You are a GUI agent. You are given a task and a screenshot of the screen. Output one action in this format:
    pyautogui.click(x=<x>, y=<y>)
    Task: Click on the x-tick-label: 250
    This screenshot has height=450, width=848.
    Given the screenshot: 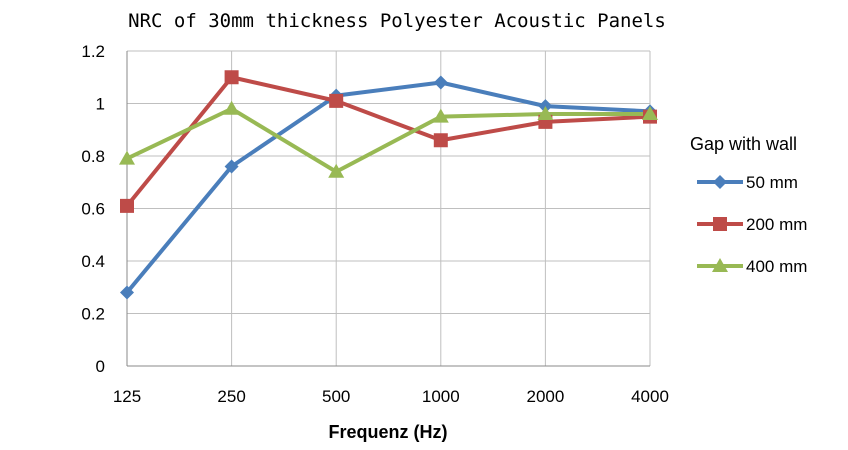 What is the action you would take?
    pyautogui.click(x=231, y=396)
    